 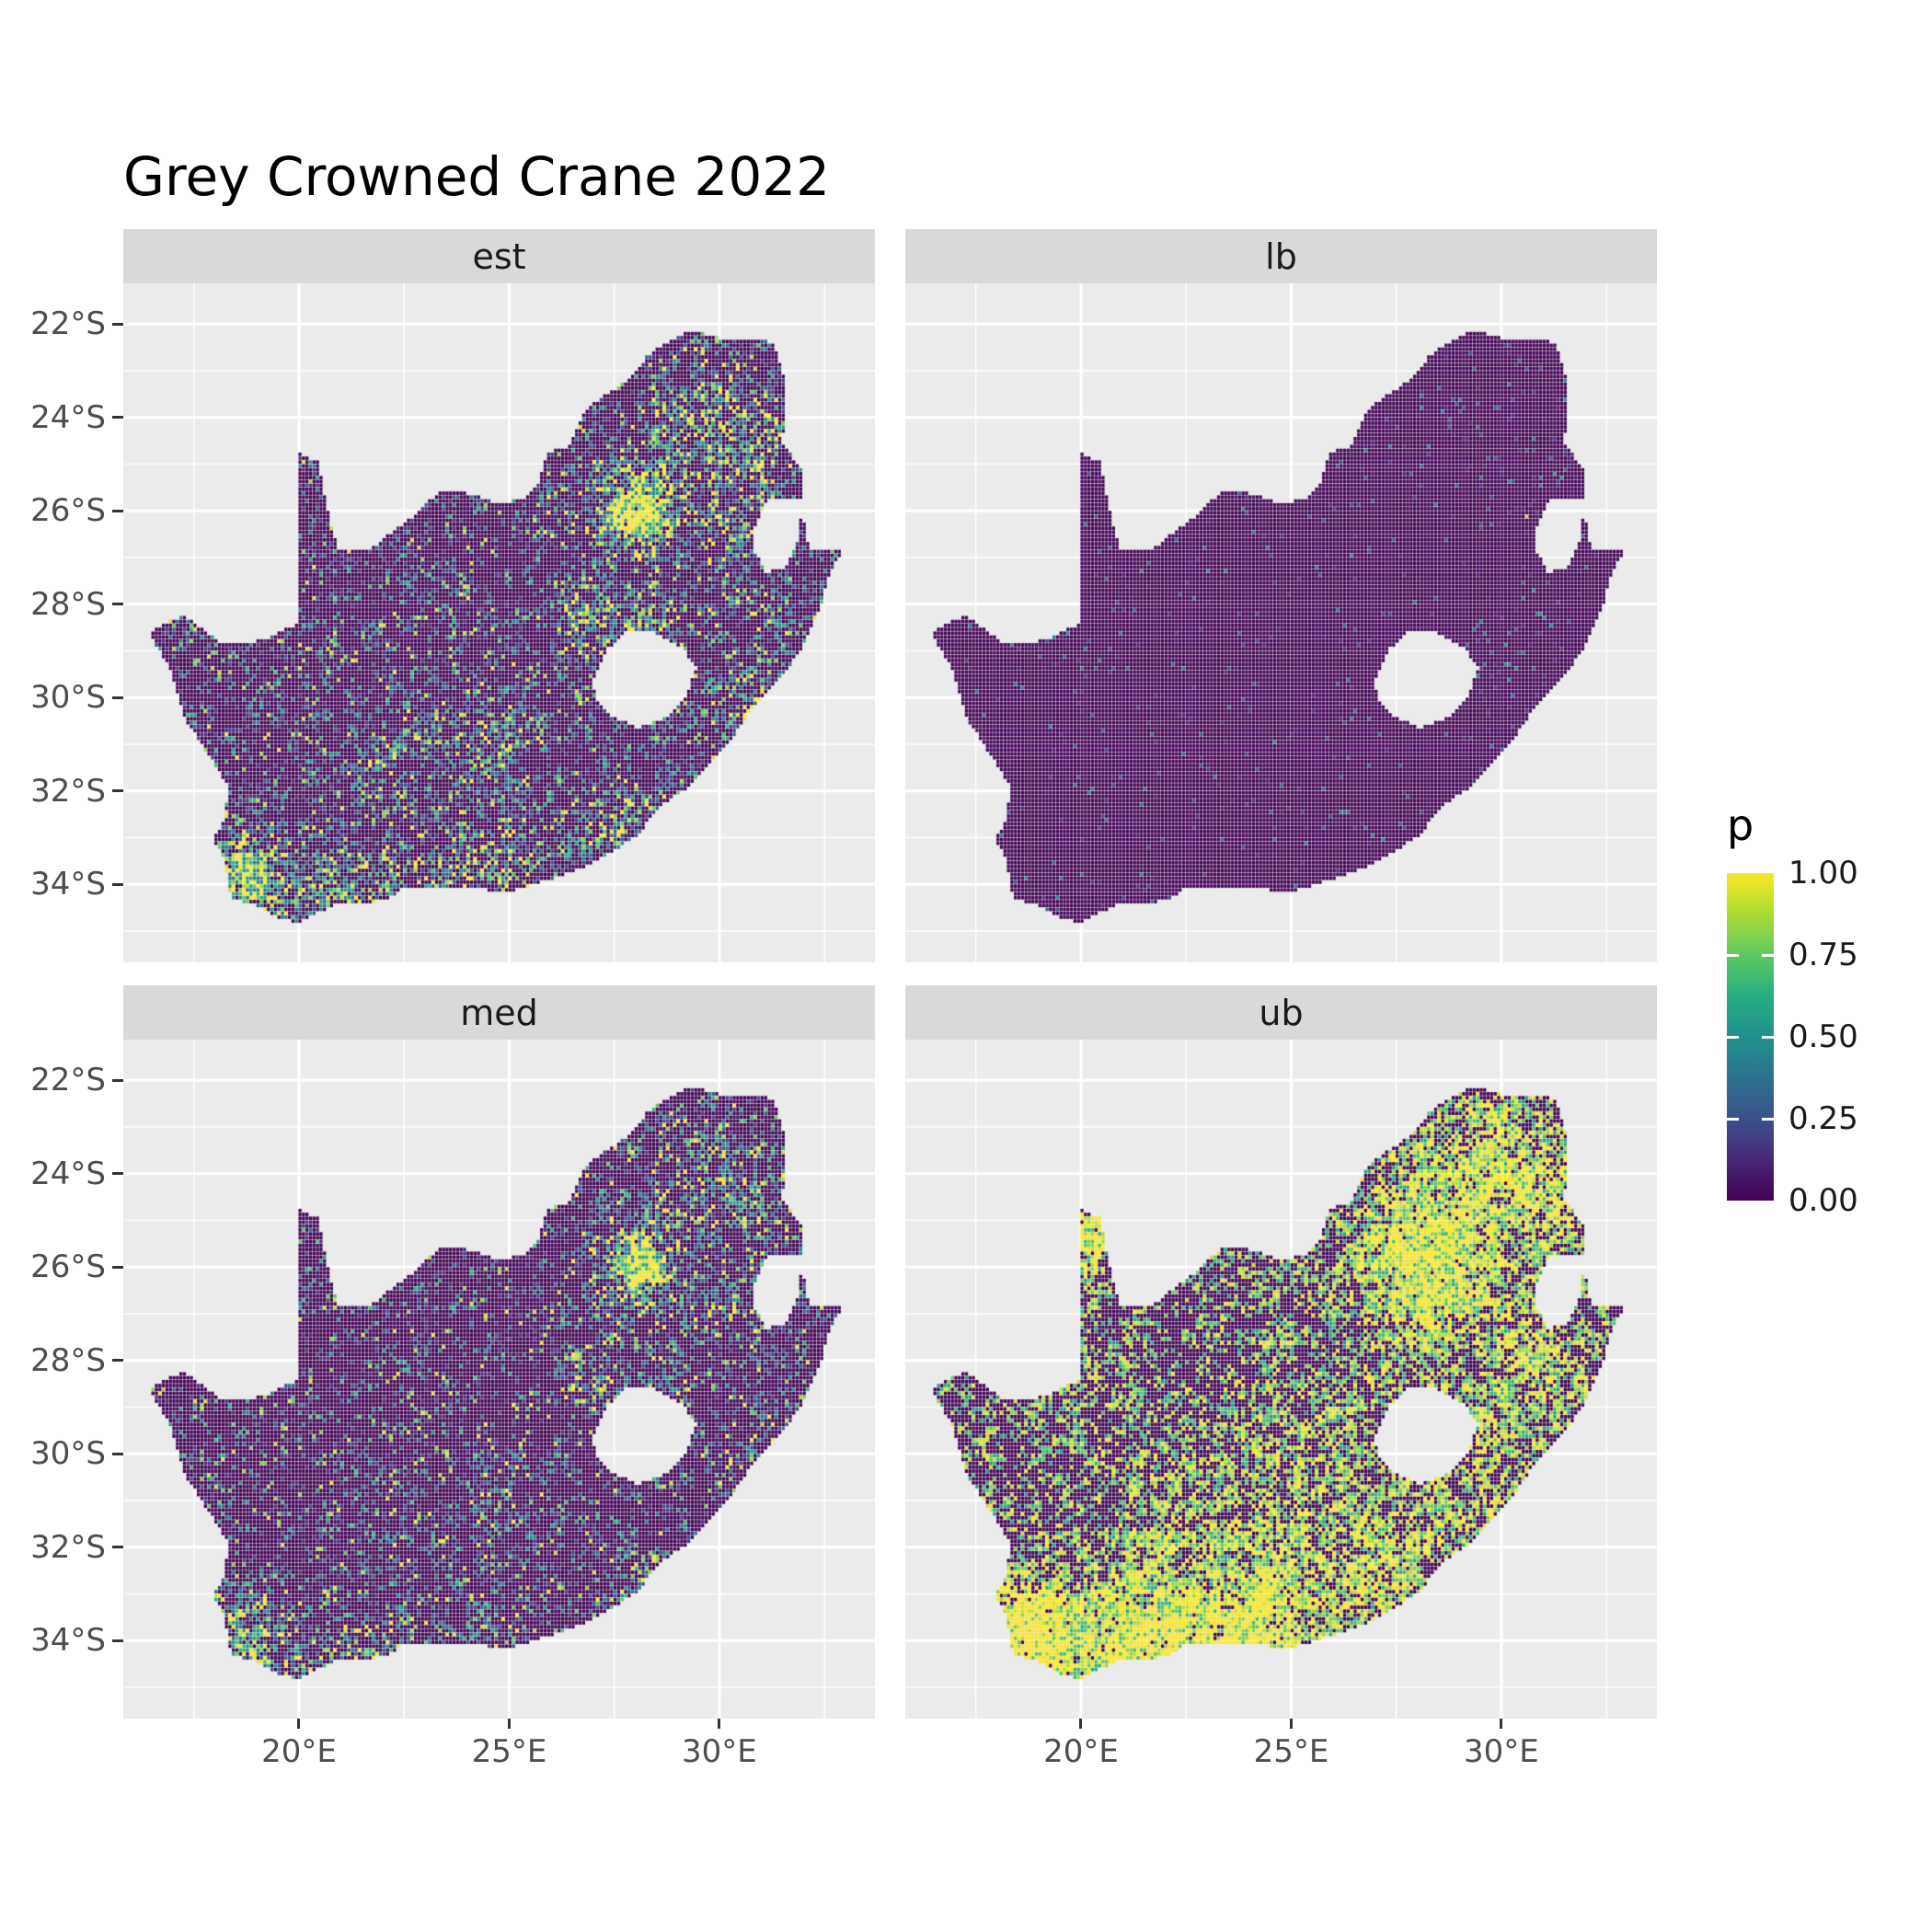 I want to click on facet-strip-label: lb, so click(x=1281, y=256).